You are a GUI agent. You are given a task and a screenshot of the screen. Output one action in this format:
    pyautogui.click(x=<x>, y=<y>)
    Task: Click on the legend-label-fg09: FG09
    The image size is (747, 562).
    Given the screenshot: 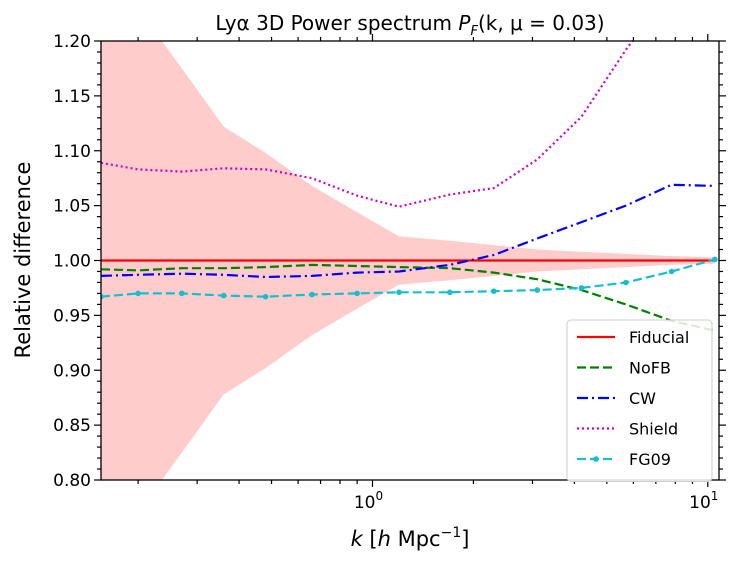 What is the action you would take?
    pyautogui.click(x=650, y=459)
    